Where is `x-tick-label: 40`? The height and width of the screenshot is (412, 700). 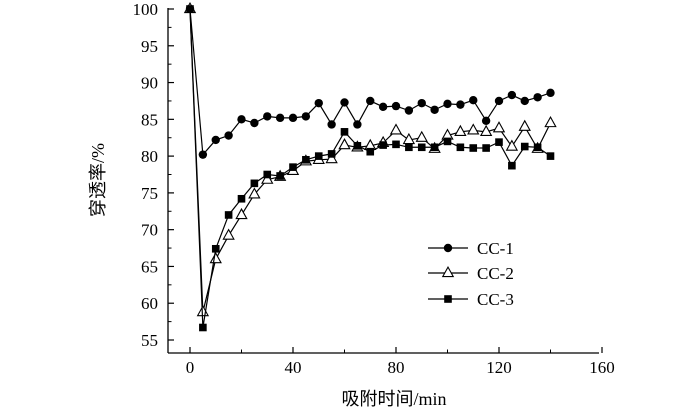 x-tick-label: 40 is located at coordinates (293, 367).